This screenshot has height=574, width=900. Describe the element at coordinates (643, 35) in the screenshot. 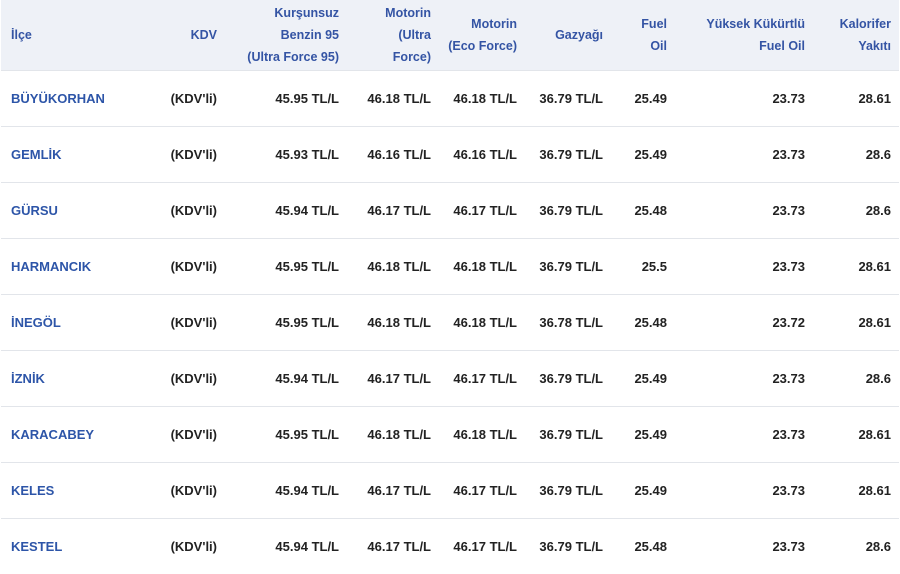

I see `header-fuel-oil: Fuel Oil` at that location.